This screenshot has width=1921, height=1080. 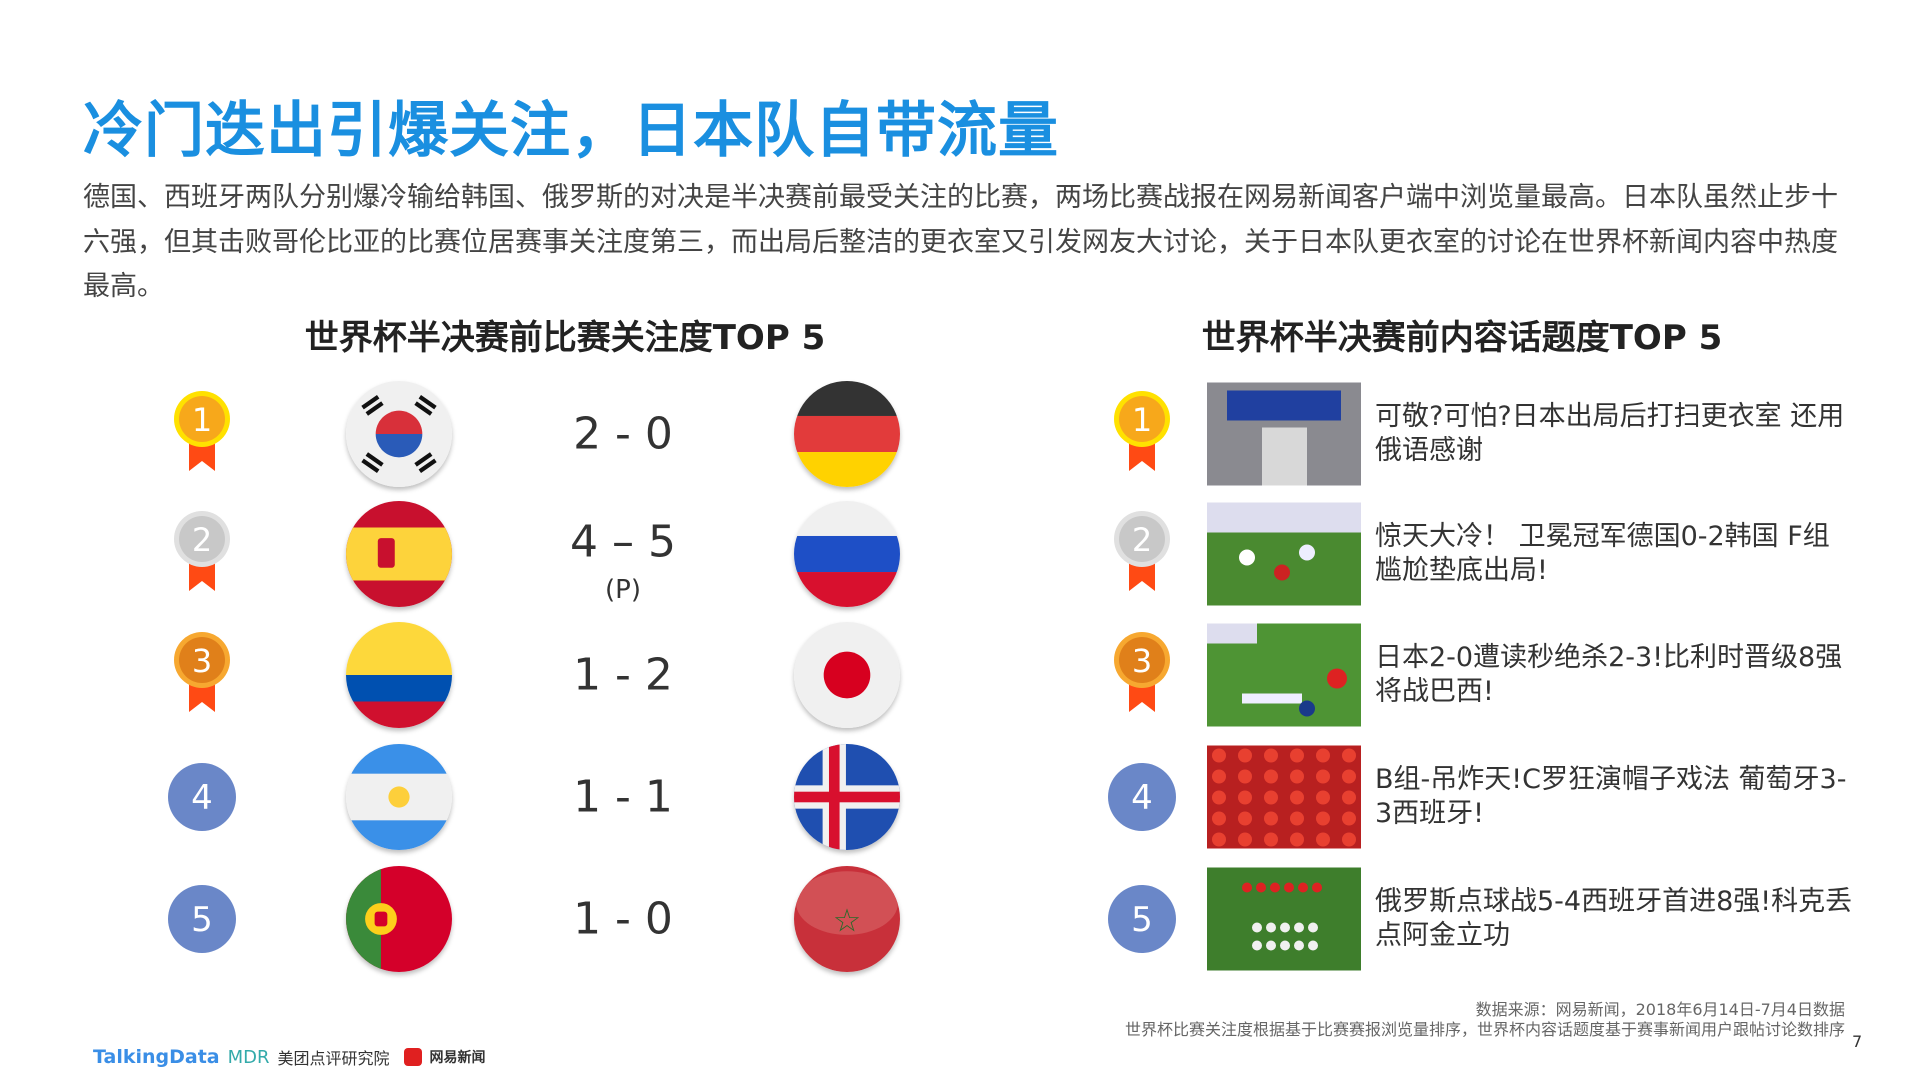 What do you see at coordinates (457, 1058) in the screenshot?
I see `netease-logo: 网易新闻` at bounding box center [457, 1058].